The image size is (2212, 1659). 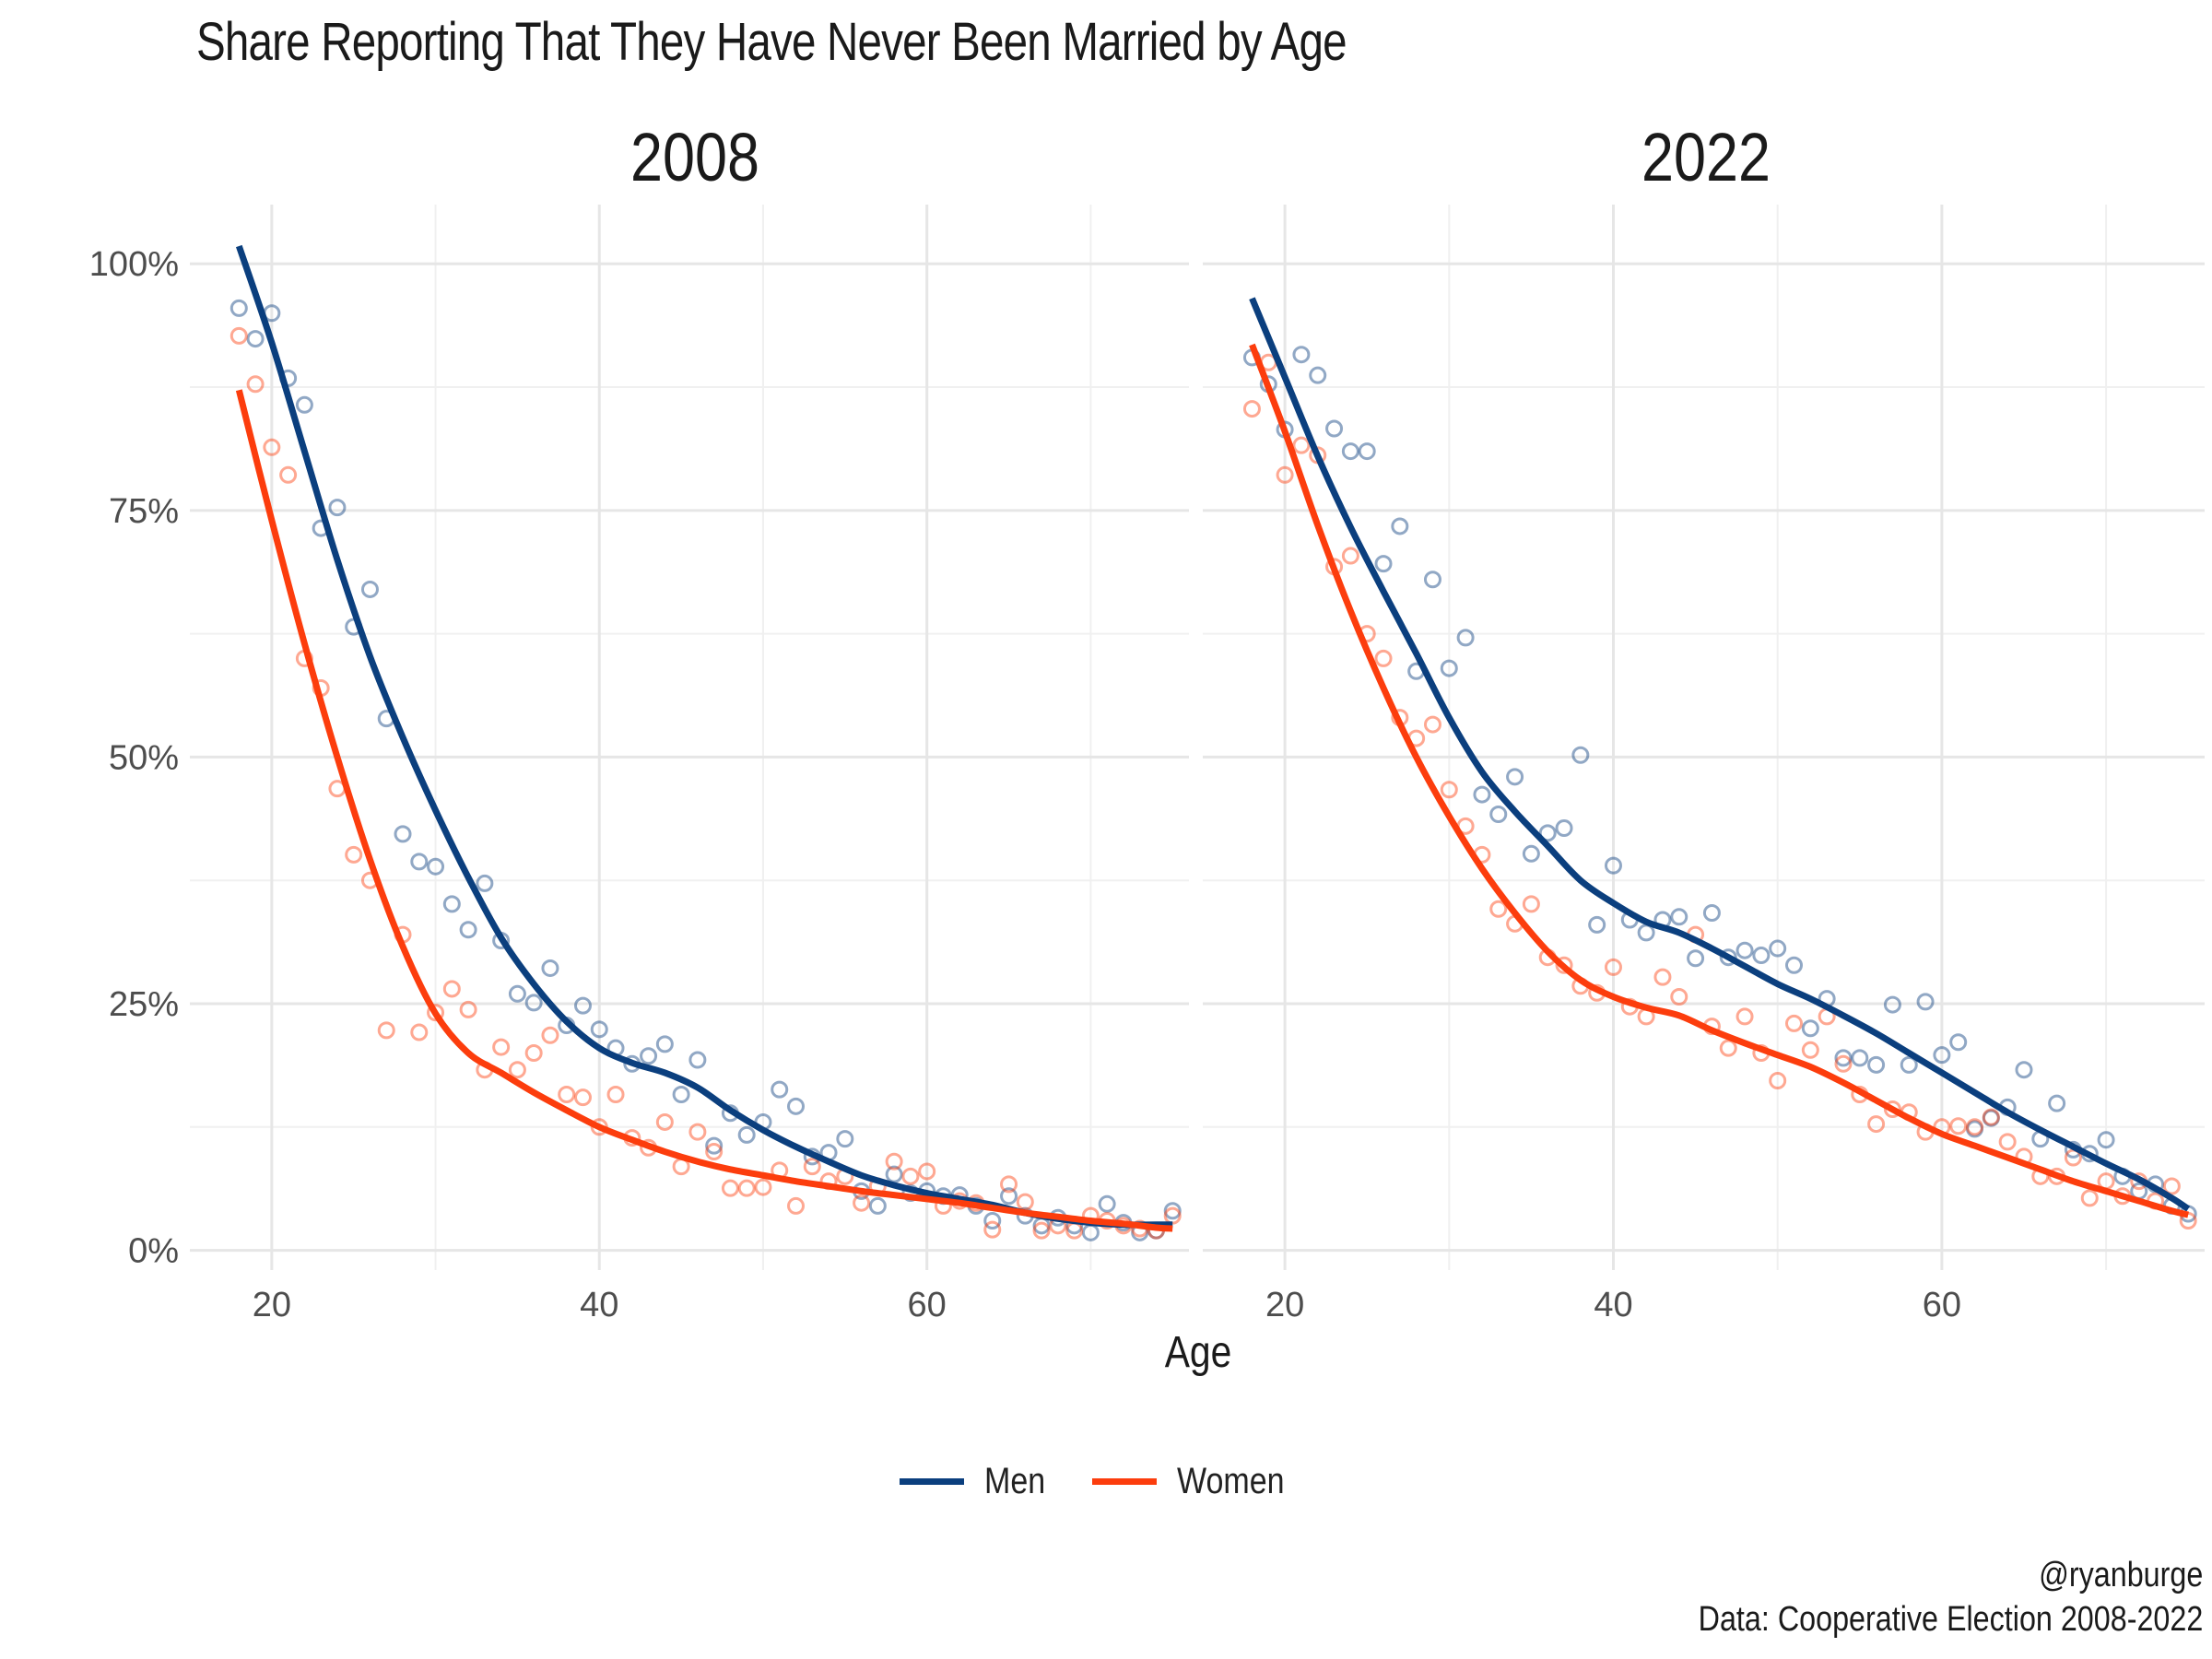 I want to click on legend-key-men, so click(x=931, y=1481).